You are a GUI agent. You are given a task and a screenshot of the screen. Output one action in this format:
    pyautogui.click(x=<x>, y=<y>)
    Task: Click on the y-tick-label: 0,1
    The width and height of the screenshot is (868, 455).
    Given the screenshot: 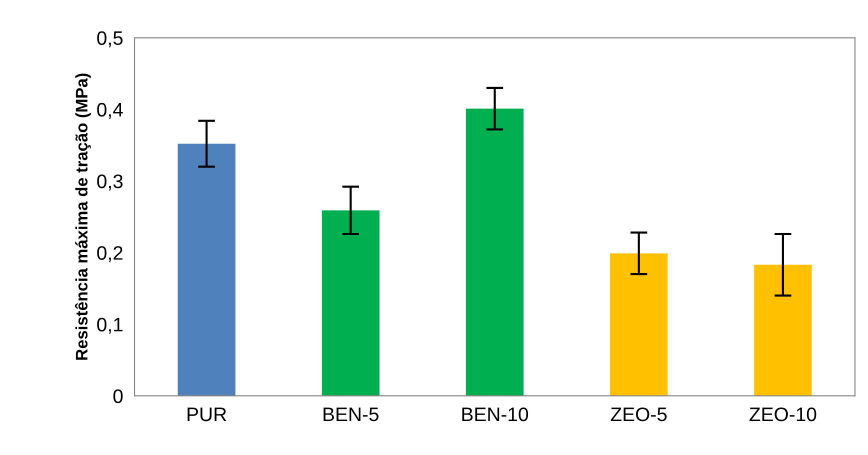 What is the action you would take?
    pyautogui.click(x=109, y=326)
    